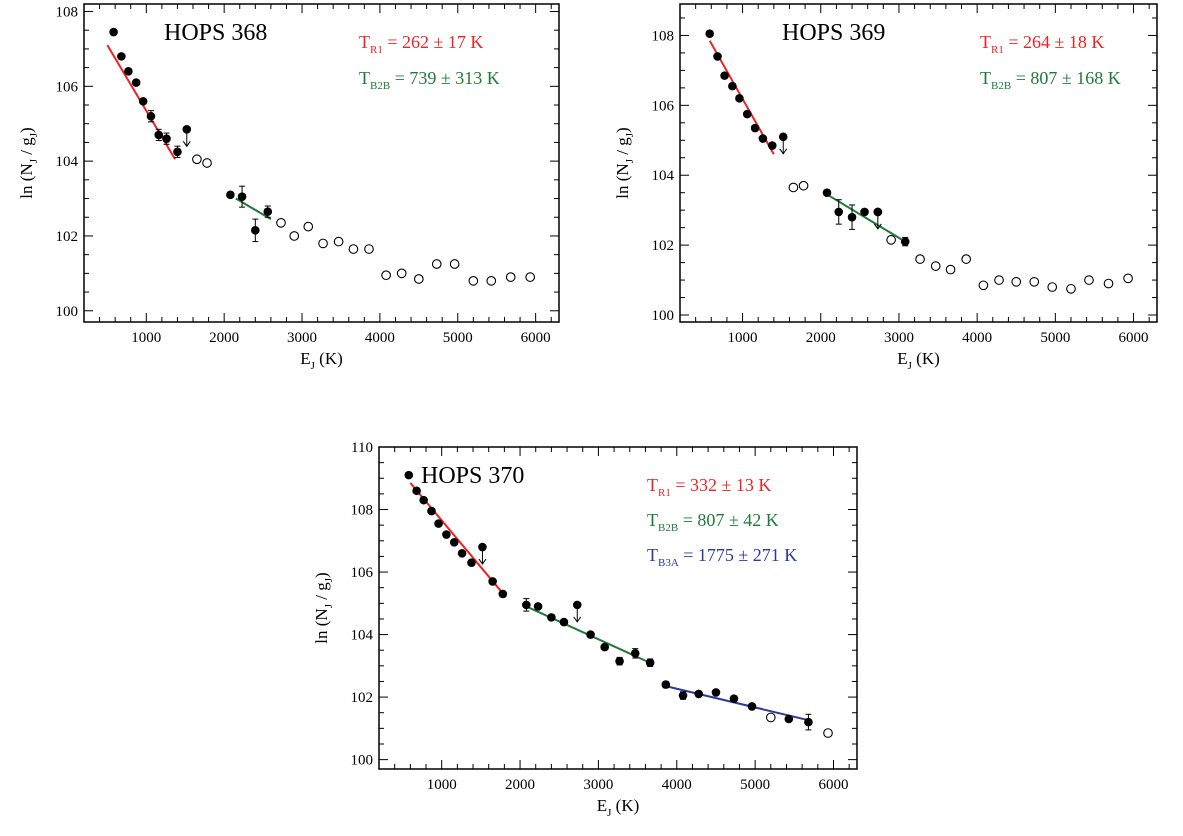 The height and width of the screenshot is (836, 1183). What do you see at coordinates (709, 487) in the screenshot?
I see `temperature-annotation: TR1 = 332 ± 13 K` at bounding box center [709, 487].